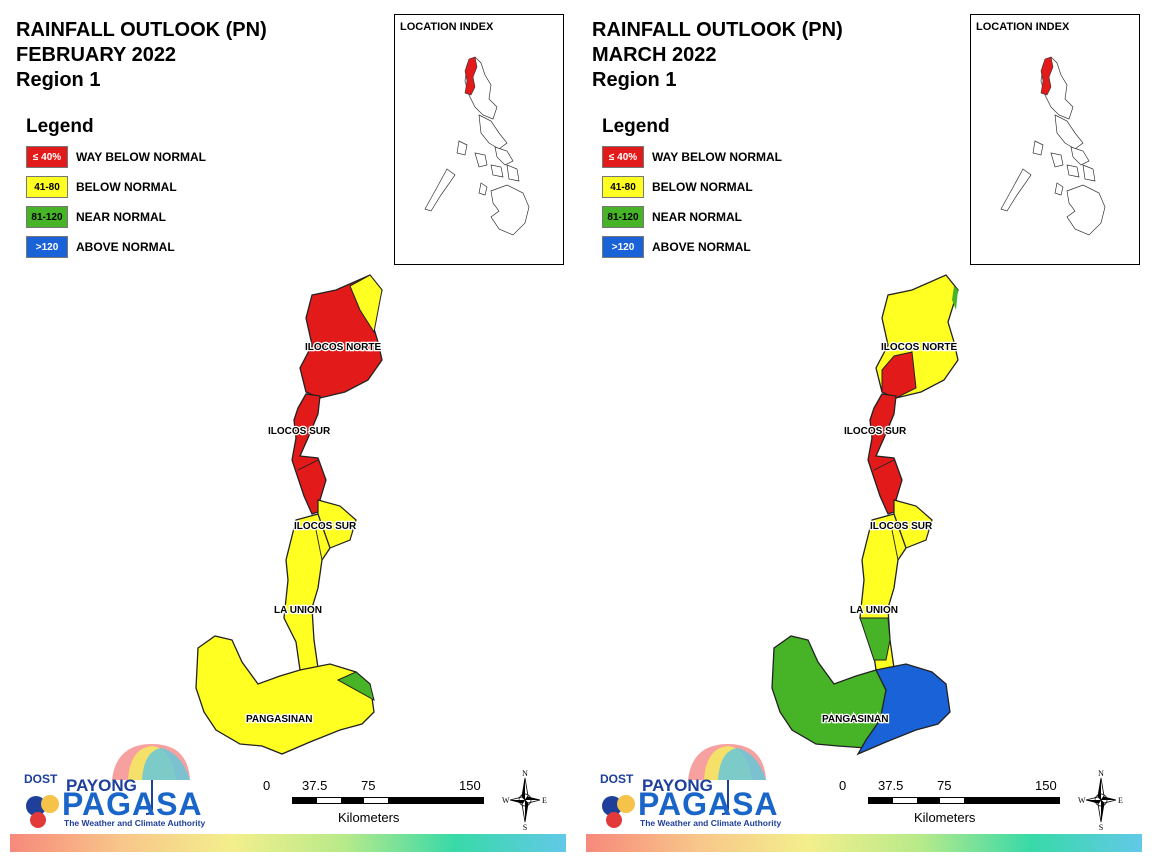 Image resolution: width=1152 pixels, height=864 pixels. Describe the element at coordinates (829, 692) in the screenshot. I see `province-pangasinan-west` at that location.